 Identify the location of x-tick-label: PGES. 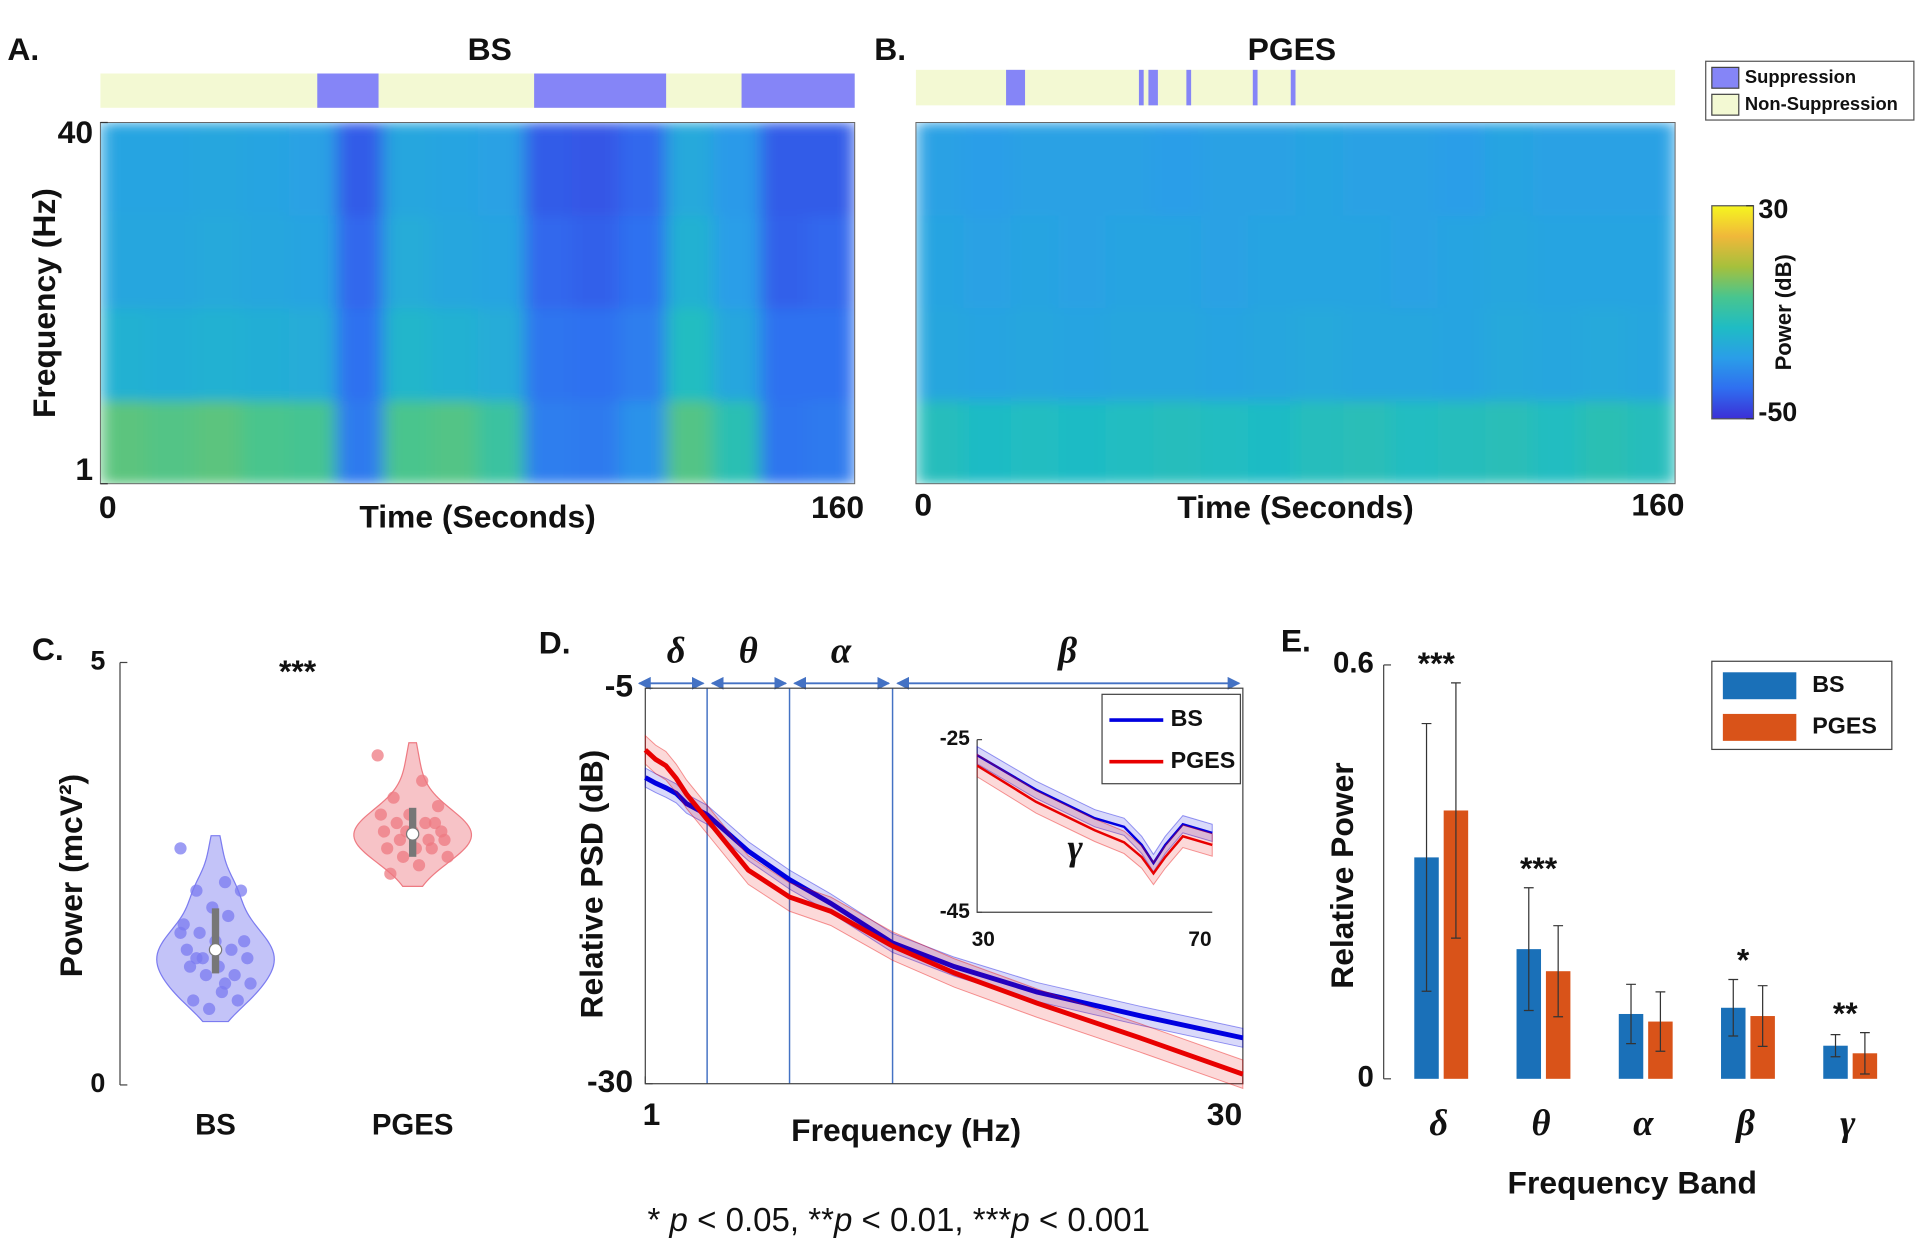
(413, 1124).